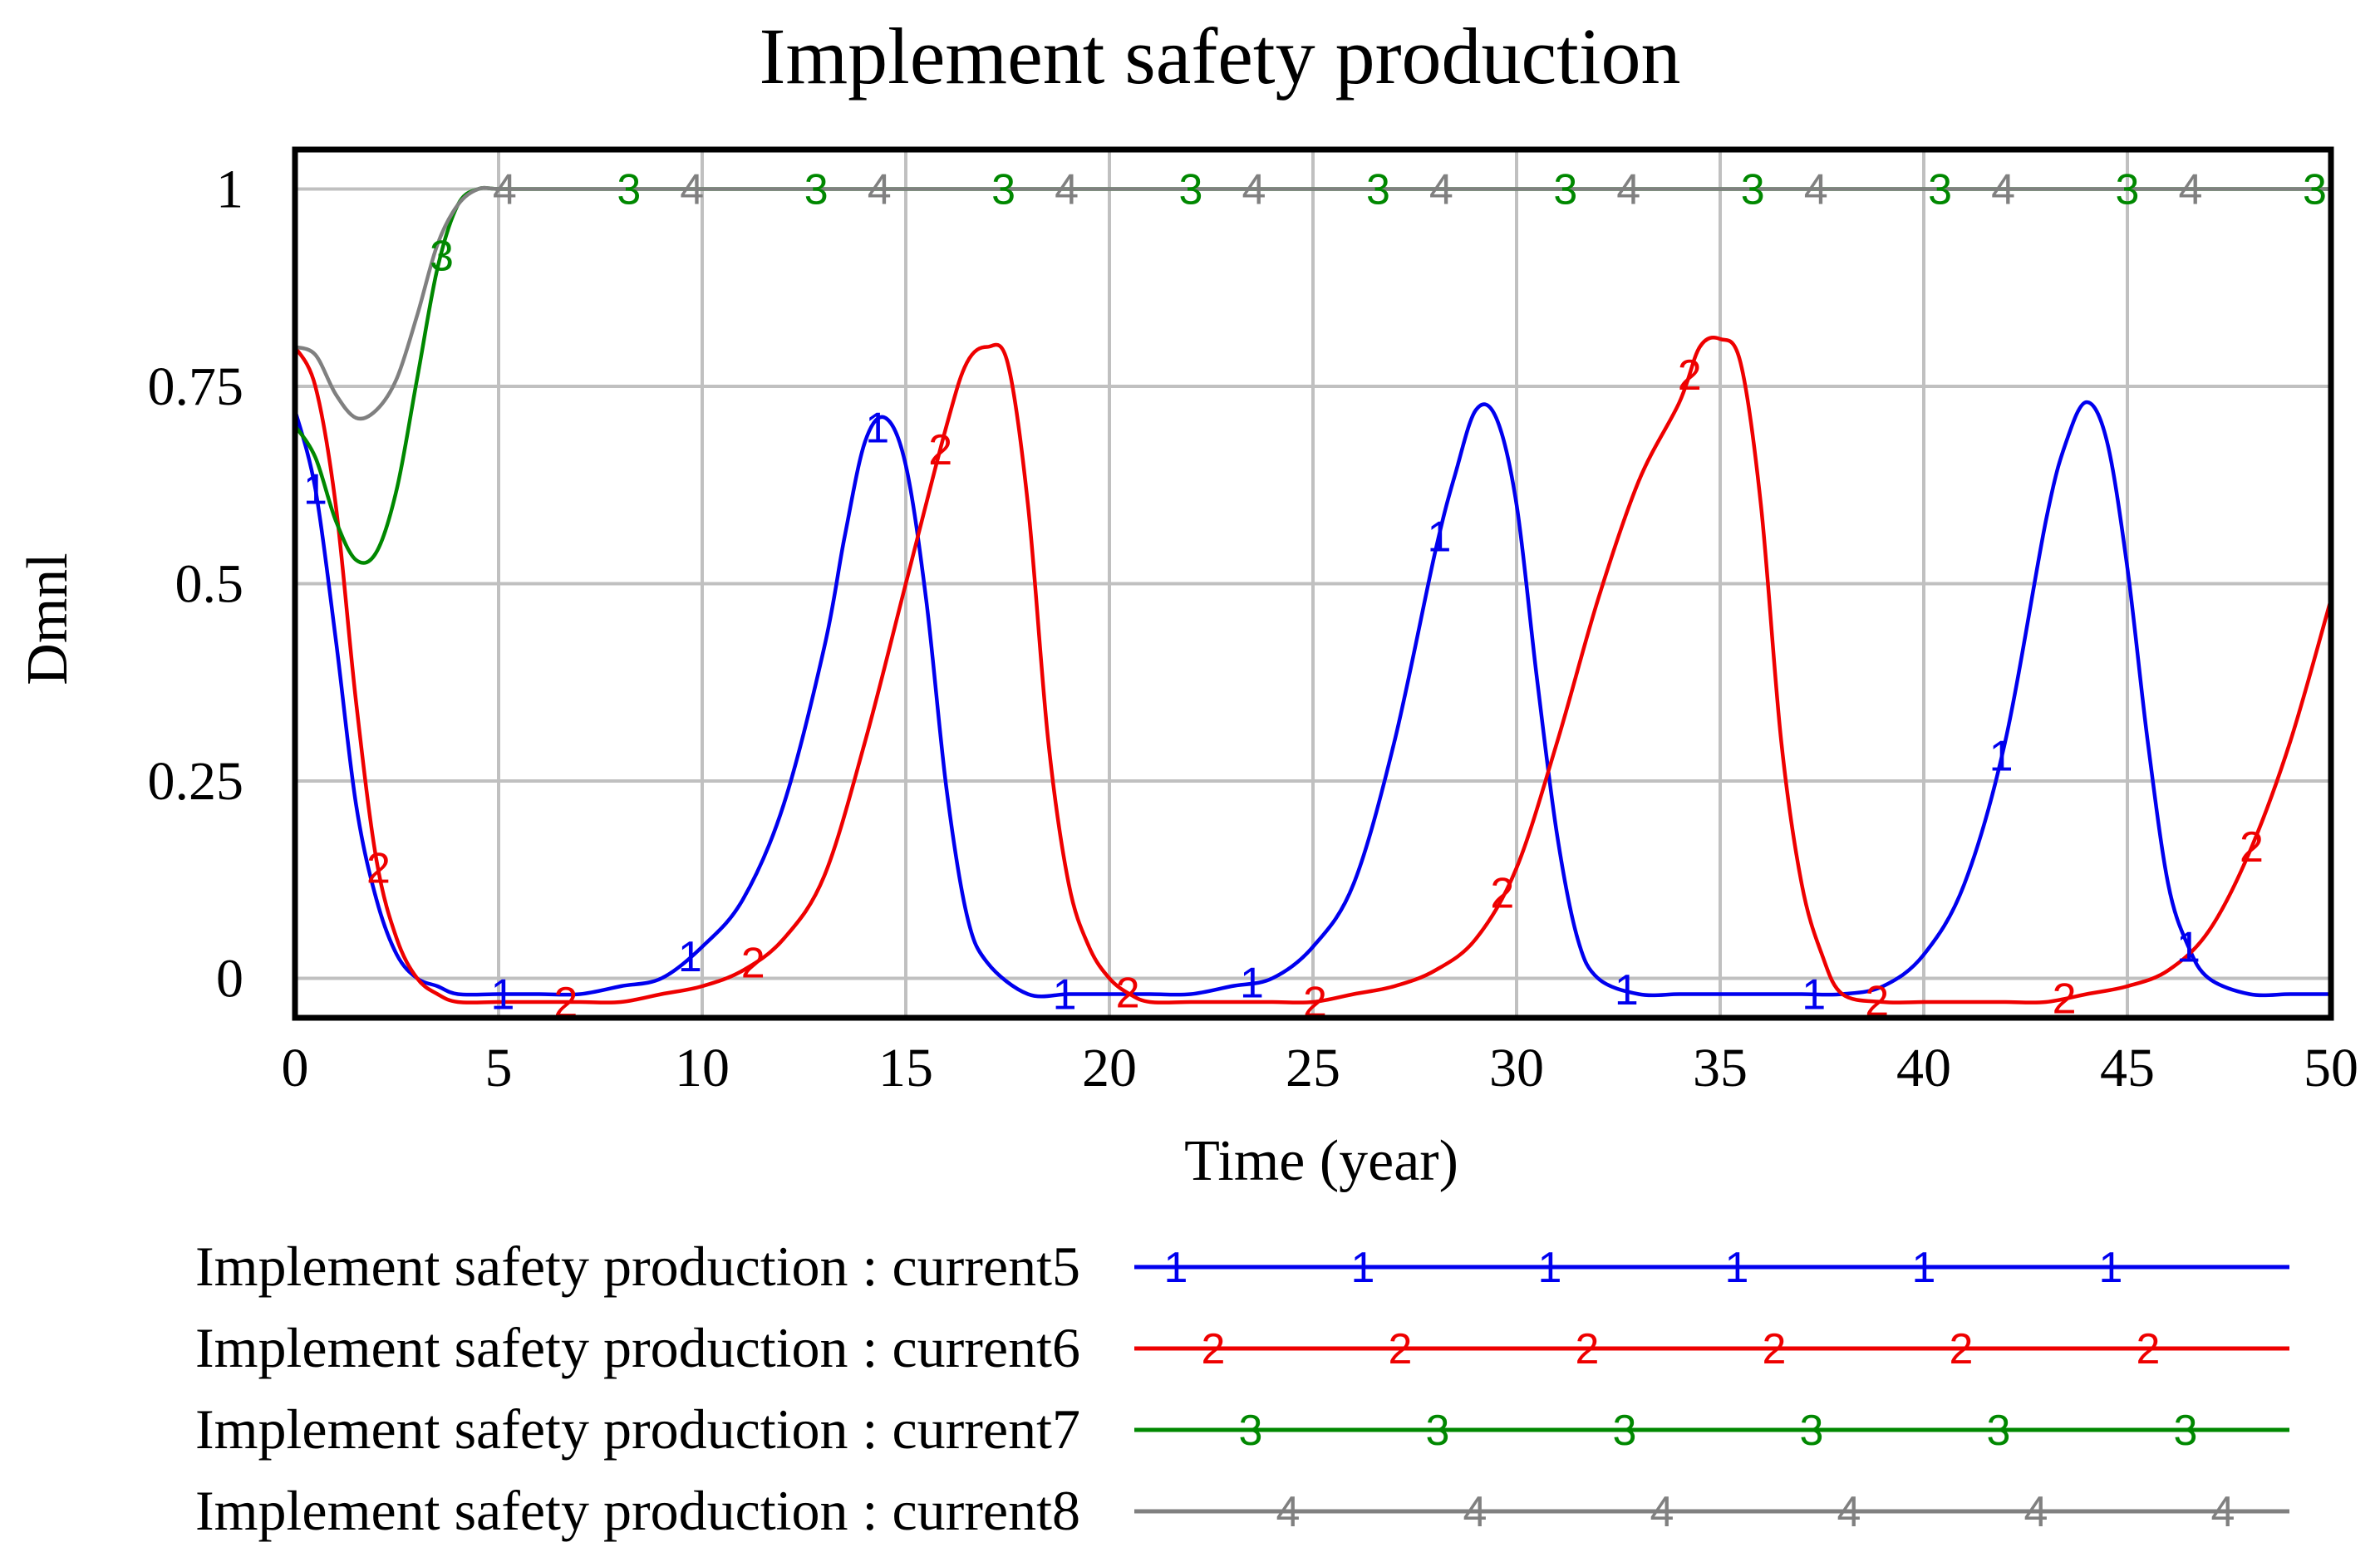  Describe the element at coordinates (209, 584) in the screenshot. I see `y-tick-label: 0.5` at that location.